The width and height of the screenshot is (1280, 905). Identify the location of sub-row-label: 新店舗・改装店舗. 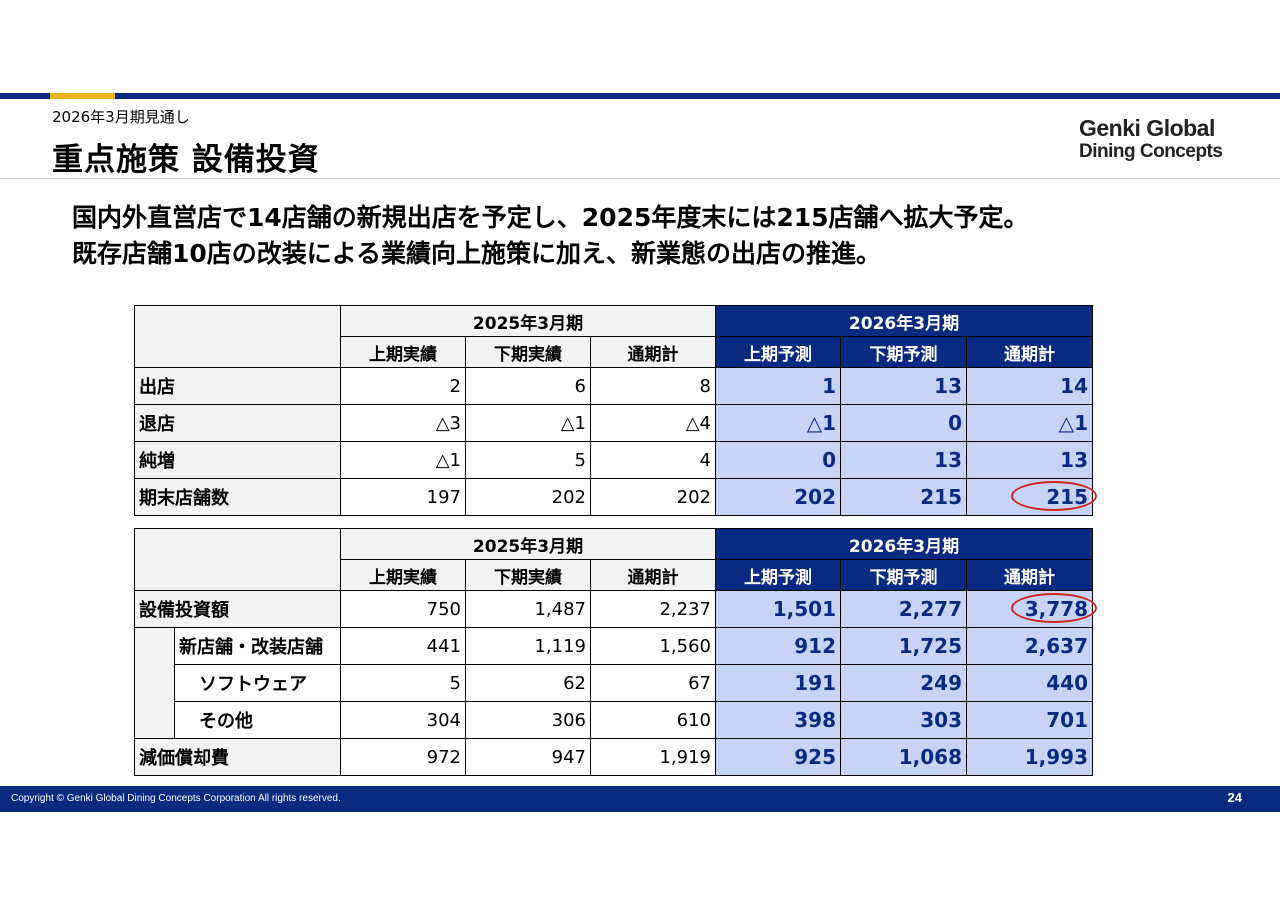
(257, 646).